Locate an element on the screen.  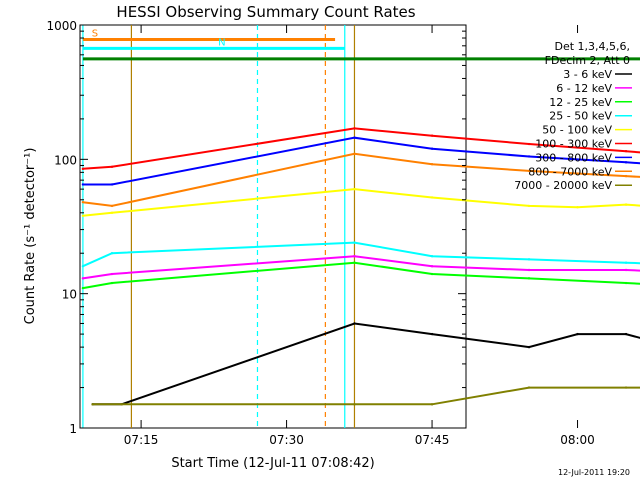
legend-label-1: 6 - 12 keV is located at coordinates (584, 88).